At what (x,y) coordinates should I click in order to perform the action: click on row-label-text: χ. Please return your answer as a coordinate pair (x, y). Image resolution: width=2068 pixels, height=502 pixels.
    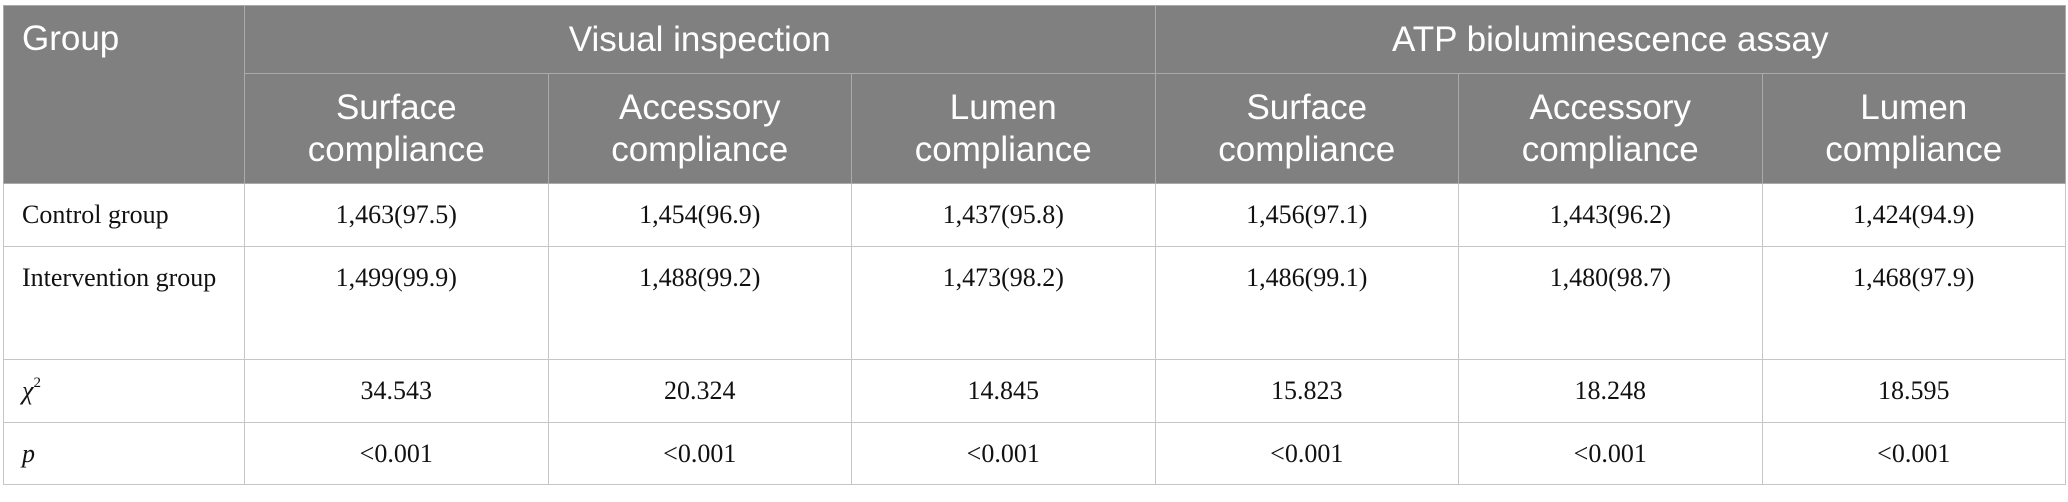
    Looking at the image, I should click on (28, 390).